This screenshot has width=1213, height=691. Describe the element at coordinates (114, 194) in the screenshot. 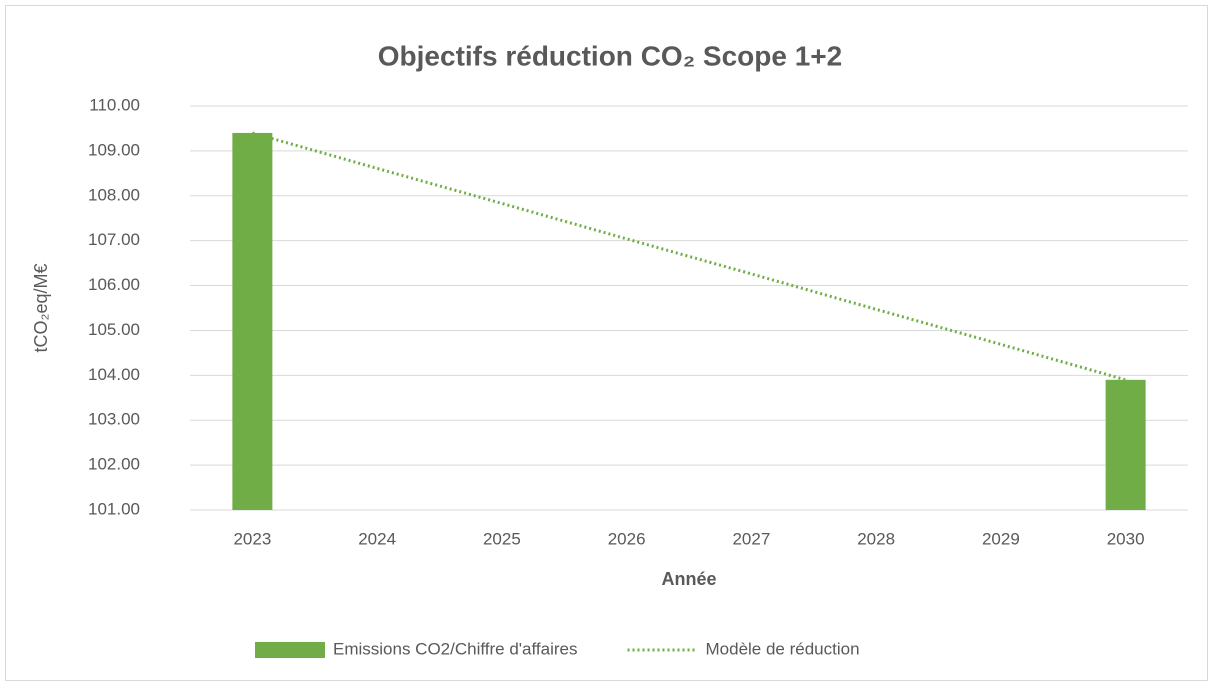

I see `y-tick-label: 108.00` at that location.